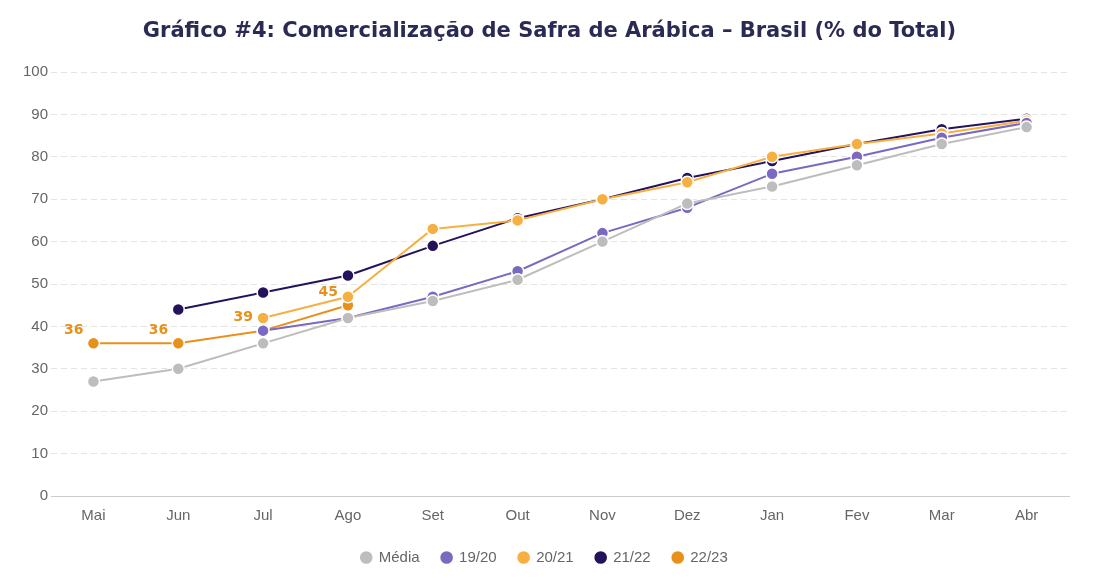 The image size is (1099, 585). What do you see at coordinates (632, 556) in the screenshot?
I see `legend-label: 21/22` at bounding box center [632, 556].